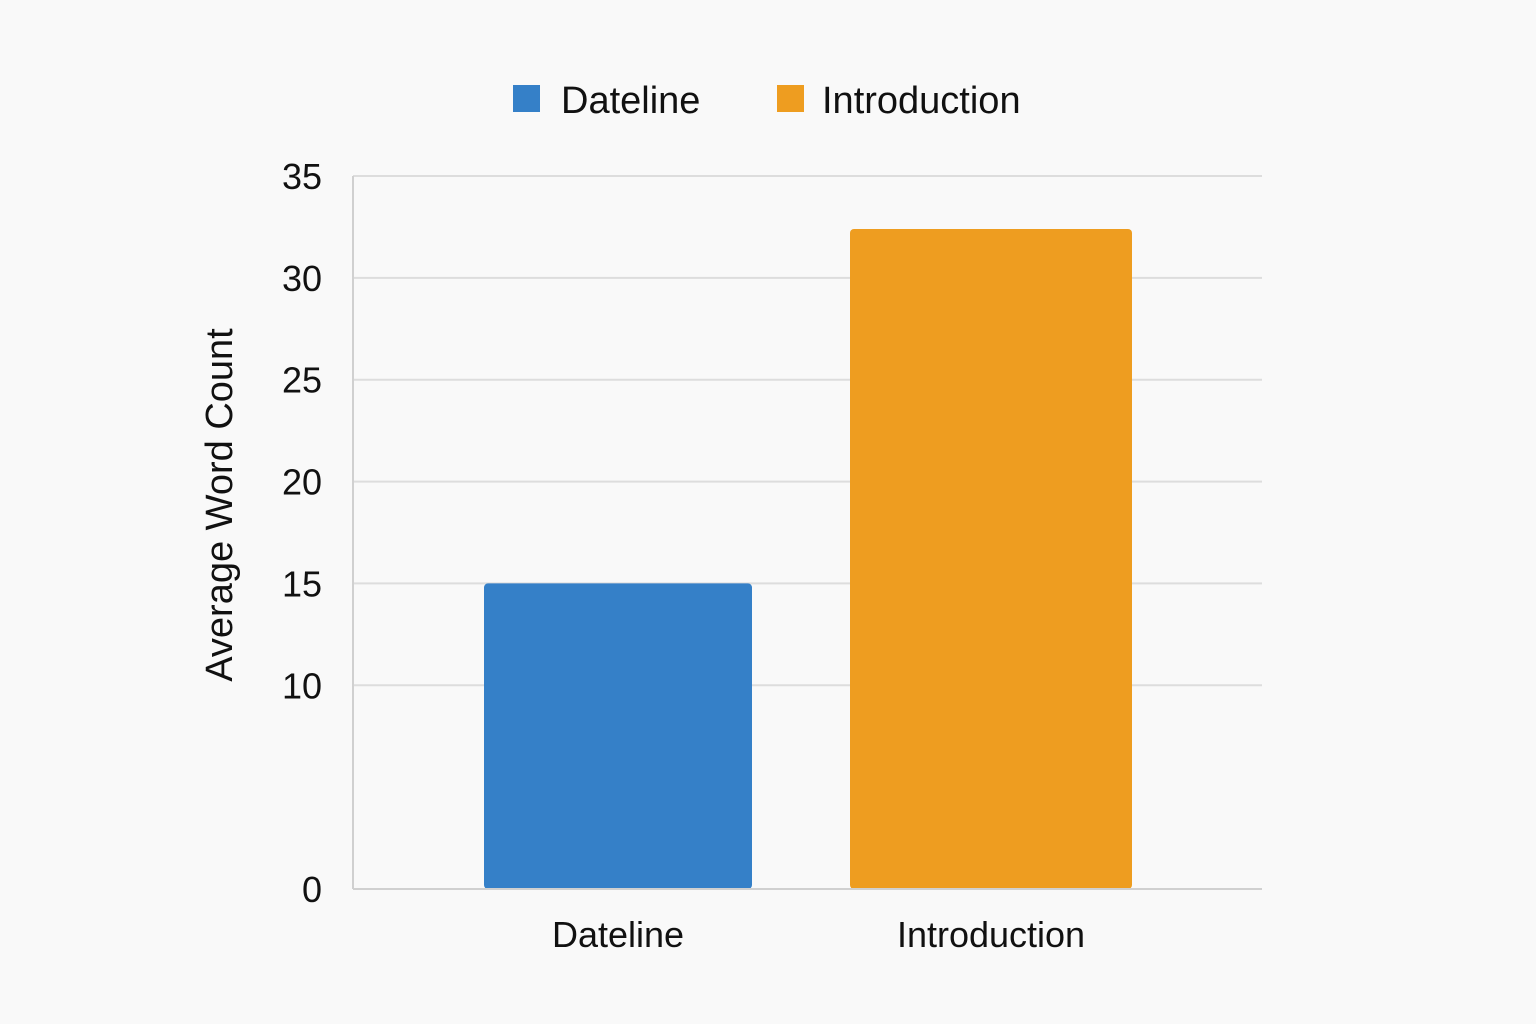  Describe the element at coordinates (991, 934) in the screenshot. I see `x-tick-label-introduction: Introduction` at that location.